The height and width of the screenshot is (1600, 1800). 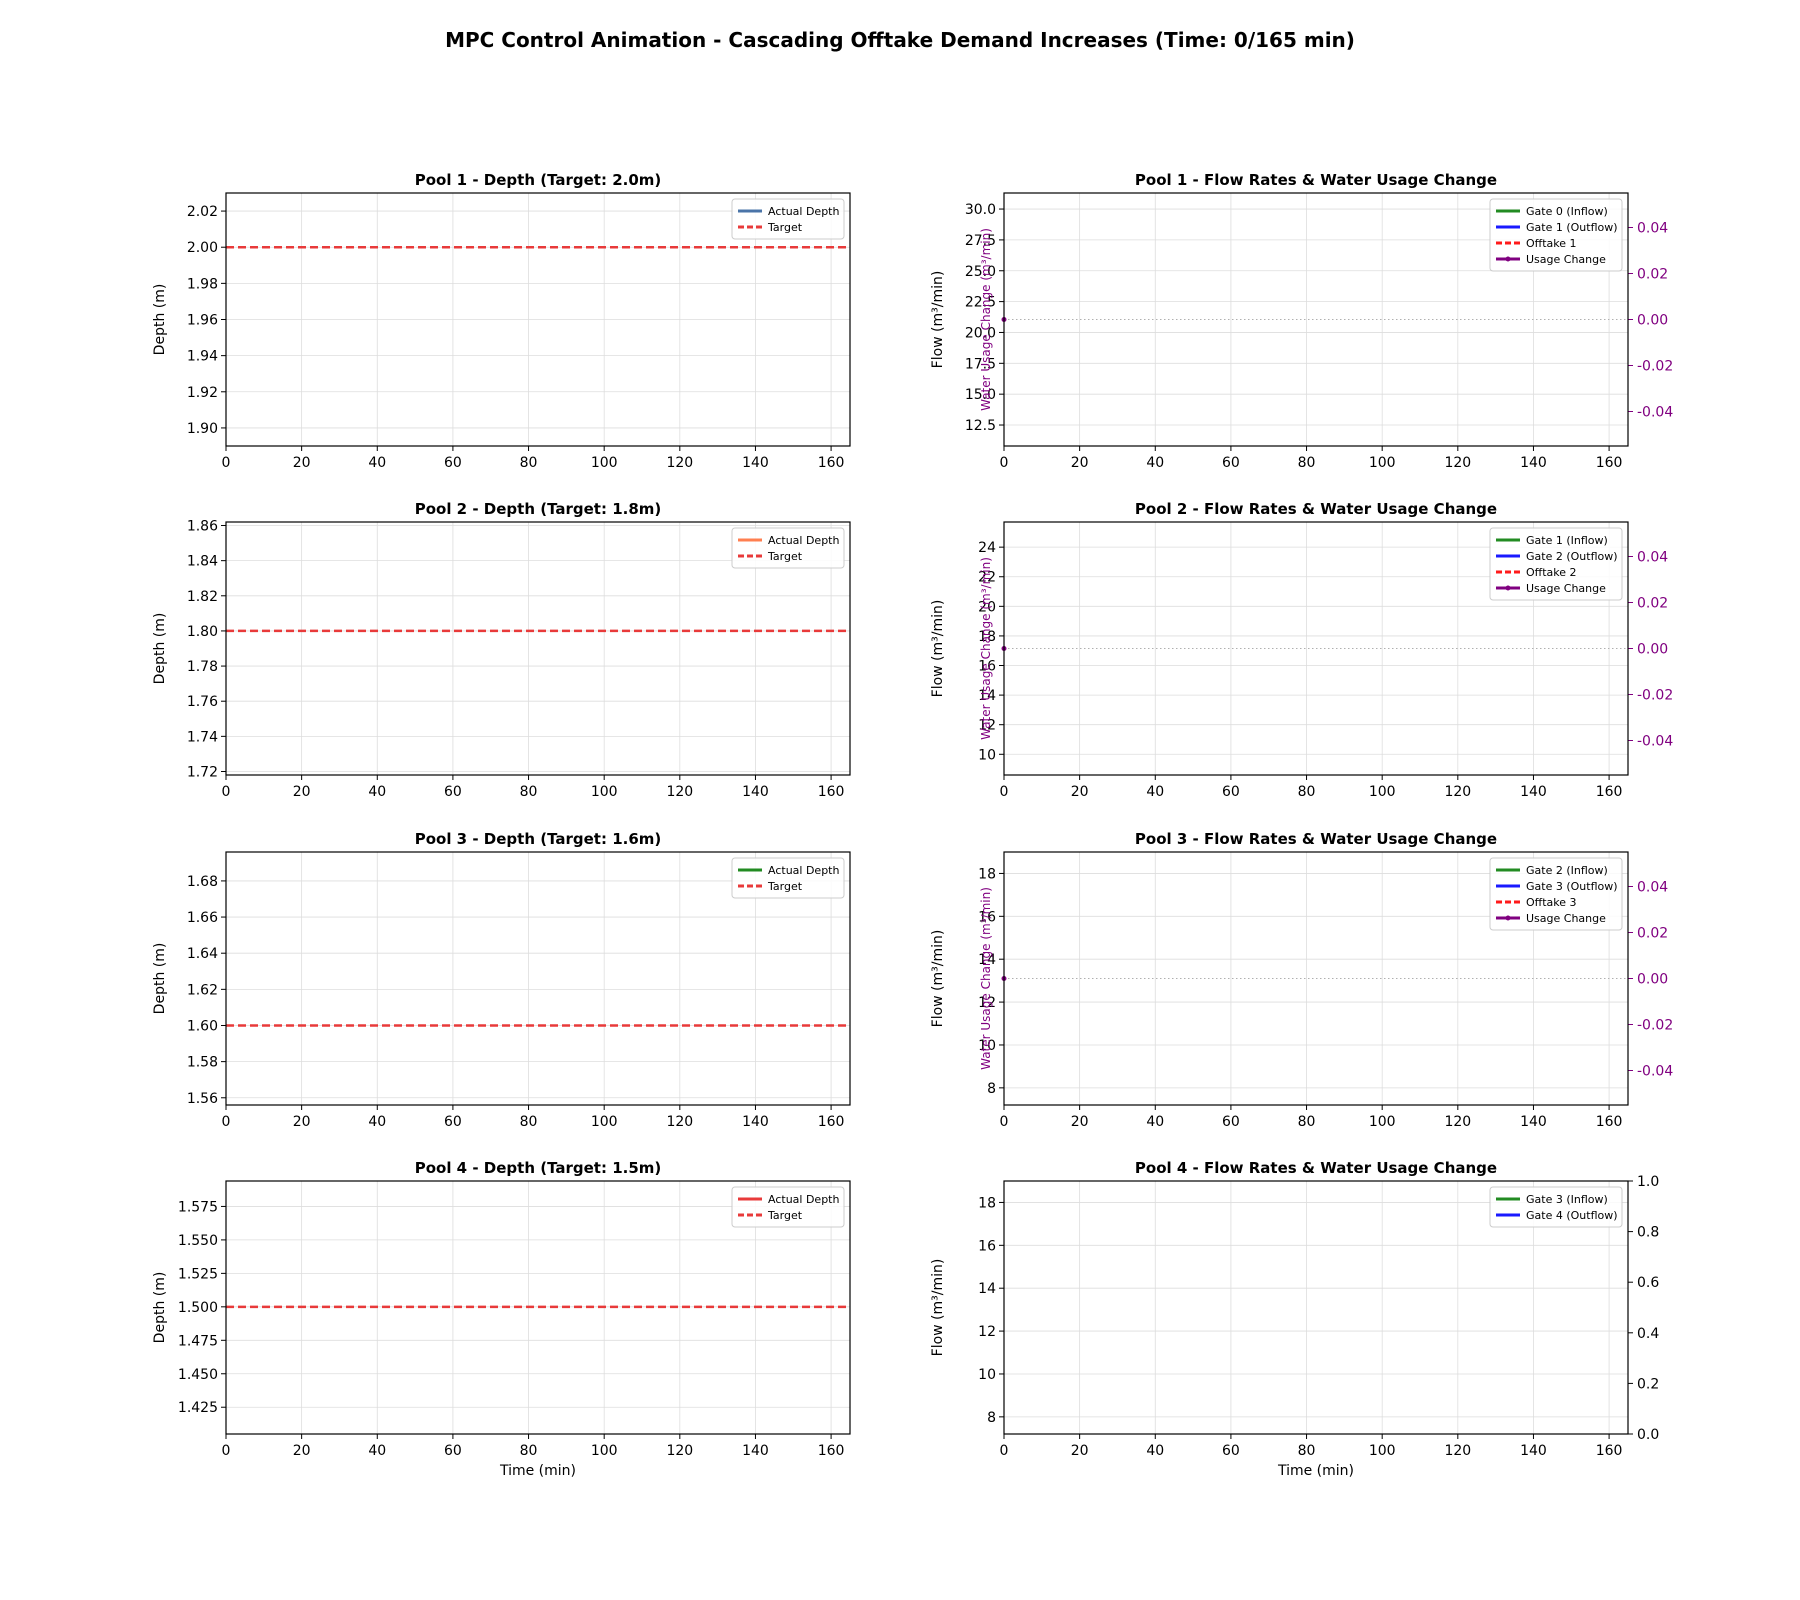 I want to click on y-tick-label: 1.82, so click(x=202, y=597).